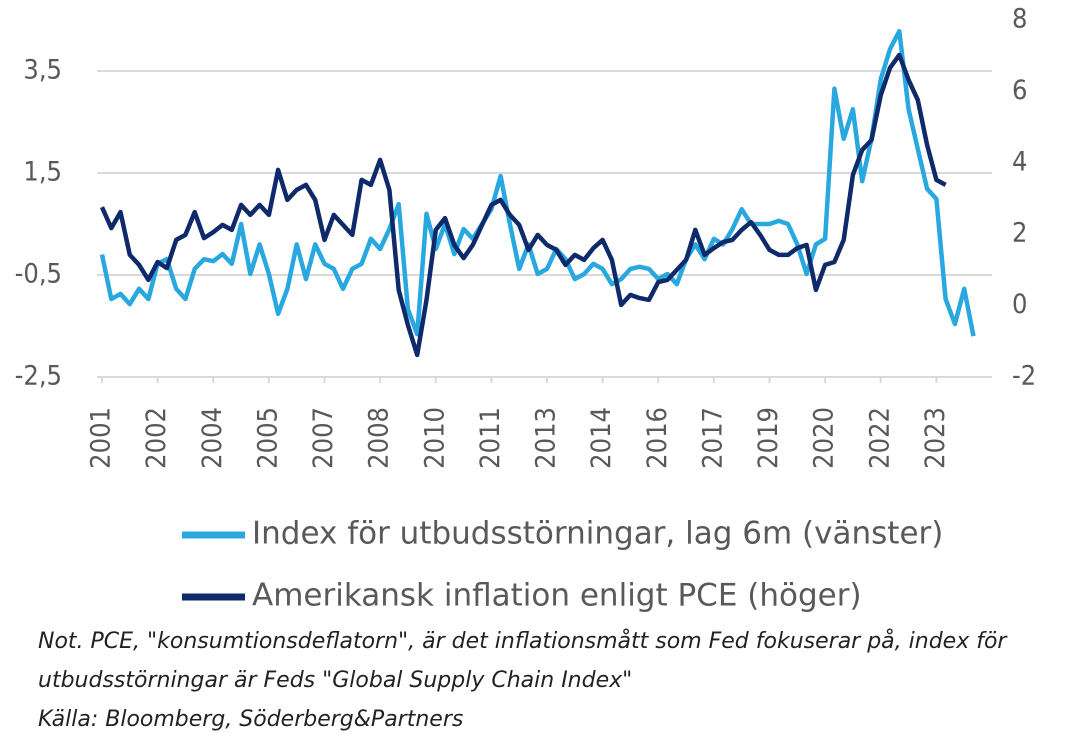 The image size is (1073, 743). What do you see at coordinates (434, 438) in the screenshot?
I see `x-tick-label: 2010` at bounding box center [434, 438].